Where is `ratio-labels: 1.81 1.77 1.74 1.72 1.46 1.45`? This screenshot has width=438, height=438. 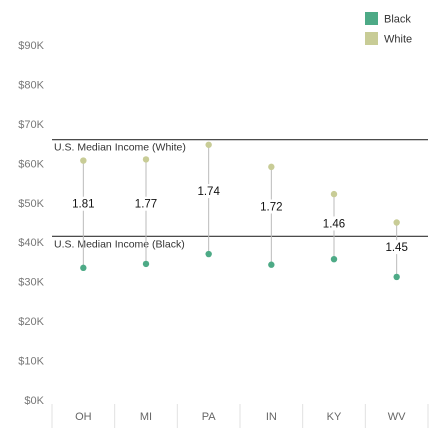
ratio-labels: 1.81 1.77 1.74 1.72 1.46 1.45 is located at coordinates (240, 219).